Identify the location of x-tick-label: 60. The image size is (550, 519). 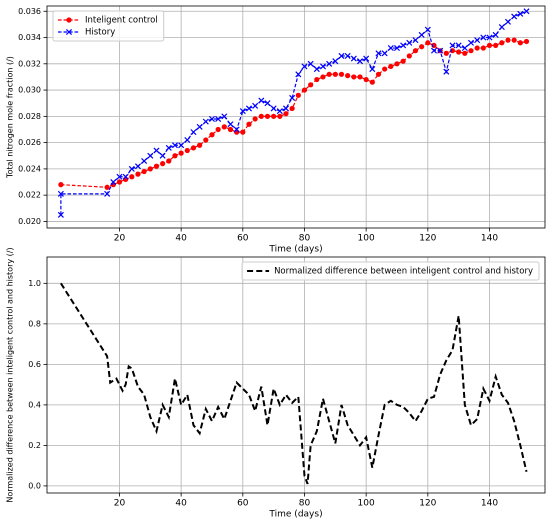
(243, 239).